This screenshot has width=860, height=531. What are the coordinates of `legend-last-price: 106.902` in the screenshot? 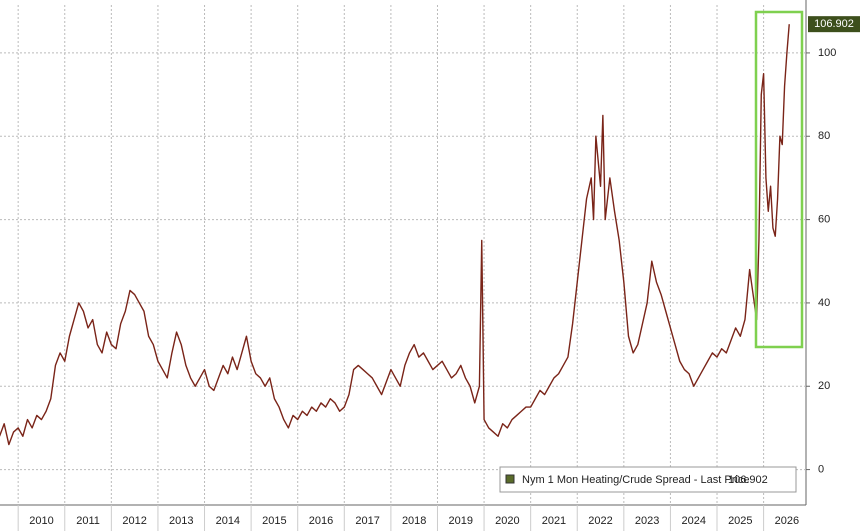 It's located at (748, 480).